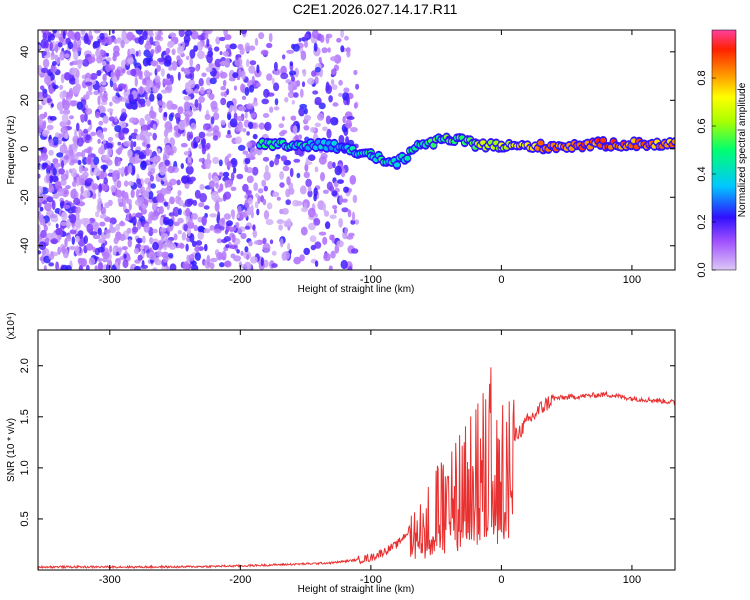  Describe the element at coordinates (25, 197) in the screenshot. I see `y-tick-label: -20` at that location.